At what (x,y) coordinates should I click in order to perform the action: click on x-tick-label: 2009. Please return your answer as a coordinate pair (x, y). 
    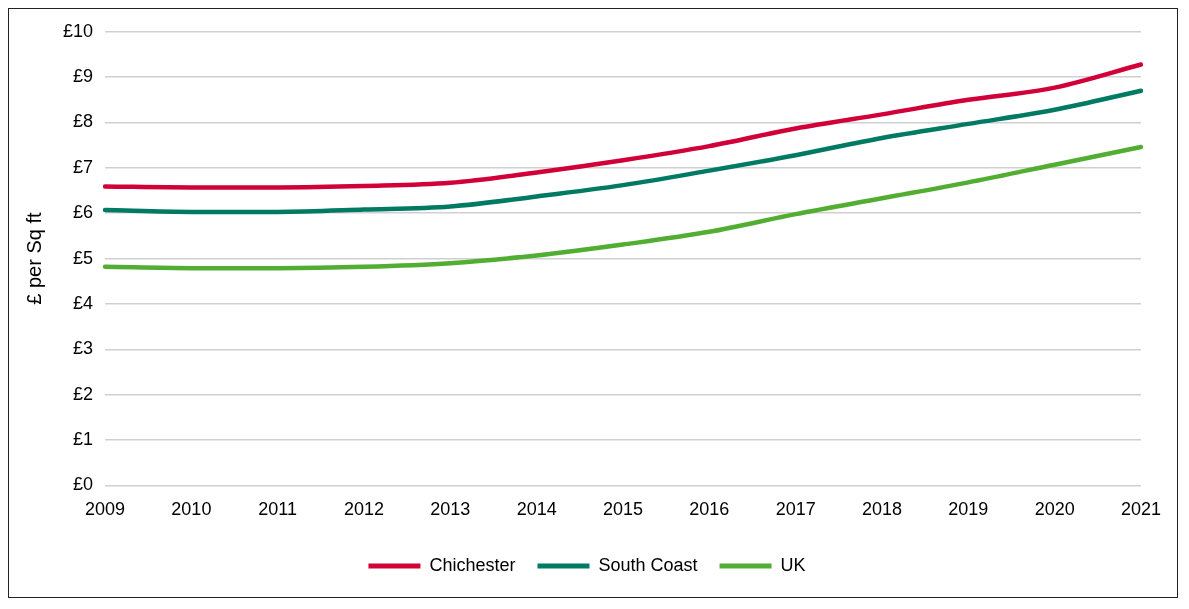
    Looking at the image, I should click on (105, 509).